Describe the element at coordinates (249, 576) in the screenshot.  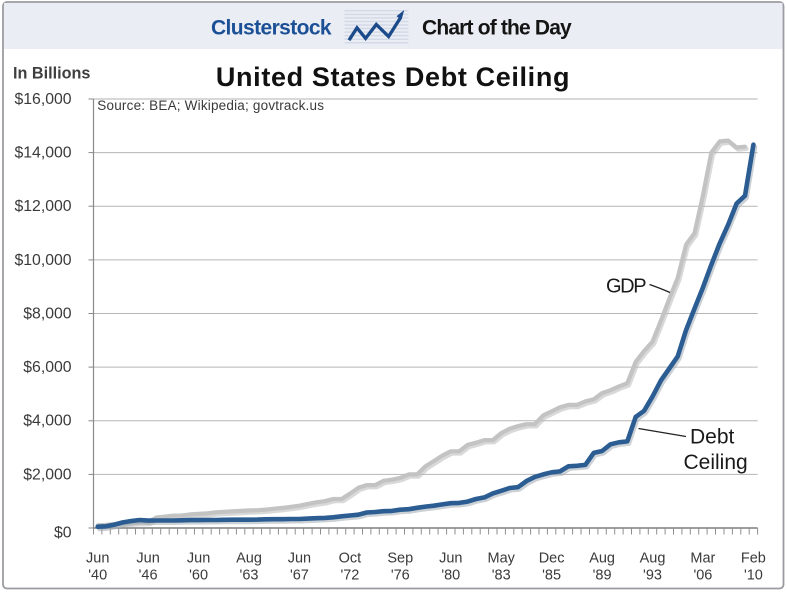
I see `svg-text: '63` at that location.